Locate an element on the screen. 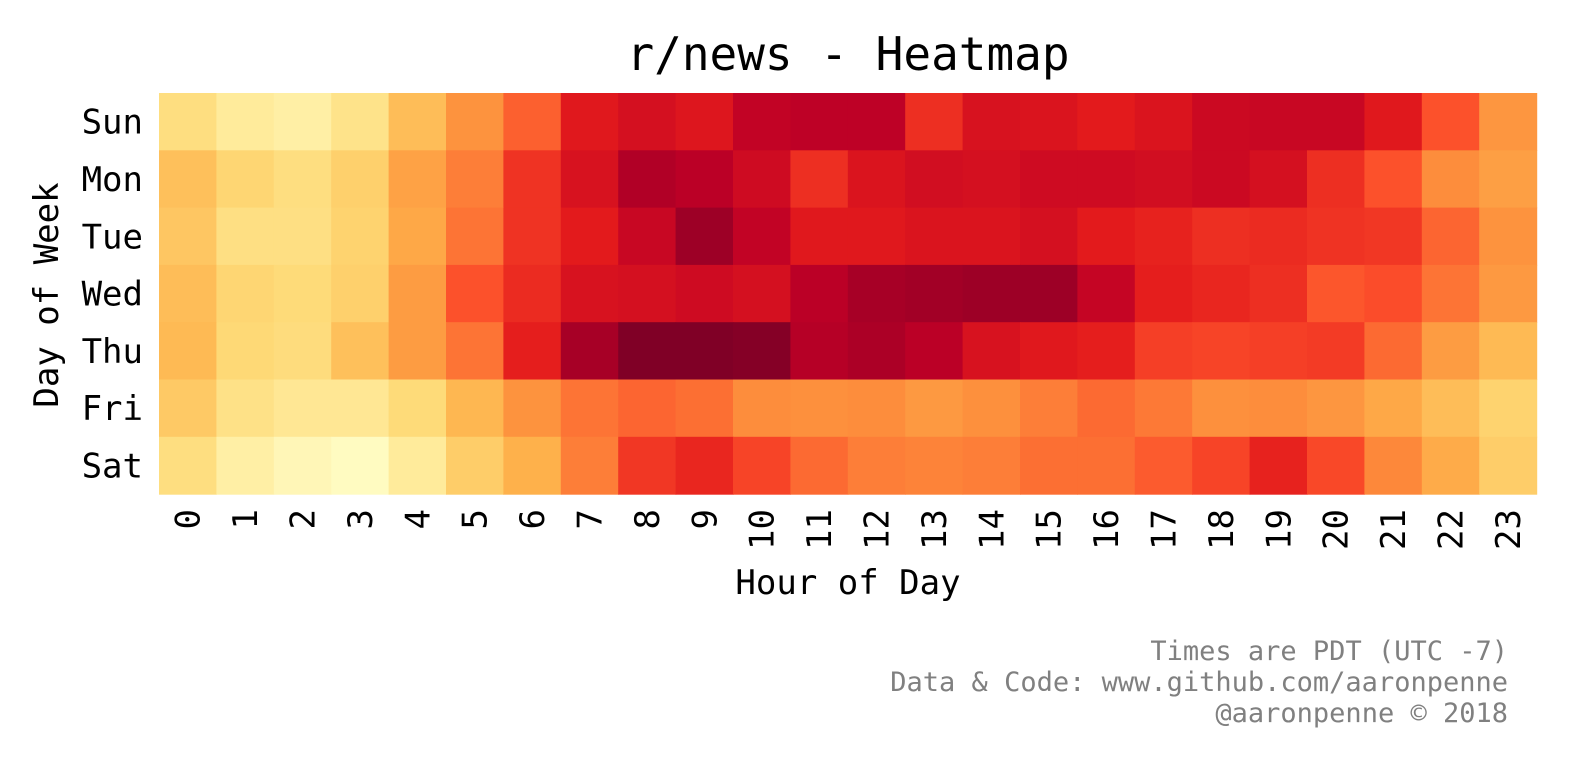  y-tick-labels: Sun Mon Tue Wed Thu Fri Sat is located at coordinates (112, 295).